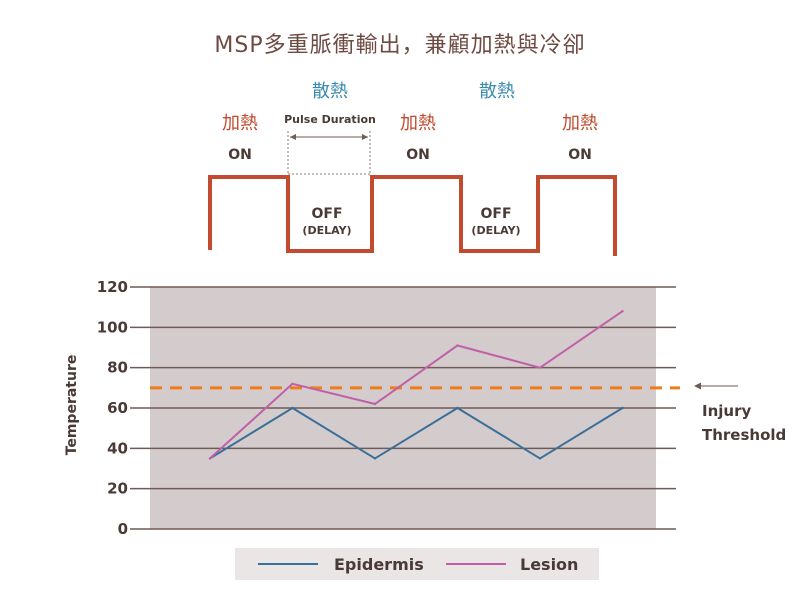  What do you see at coordinates (240, 155) in the screenshot?
I see `on-label-1: ON` at bounding box center [240, 155].